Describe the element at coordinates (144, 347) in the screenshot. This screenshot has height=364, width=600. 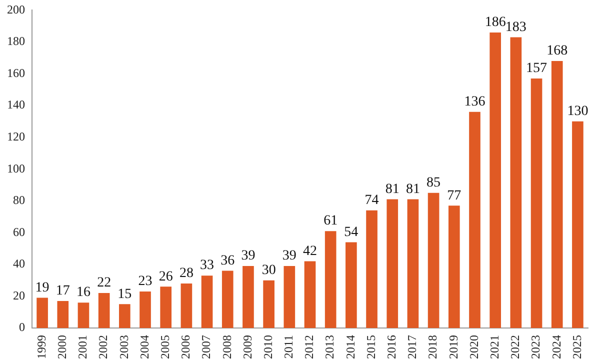
I see `x-tick-label: 2004` at that location.